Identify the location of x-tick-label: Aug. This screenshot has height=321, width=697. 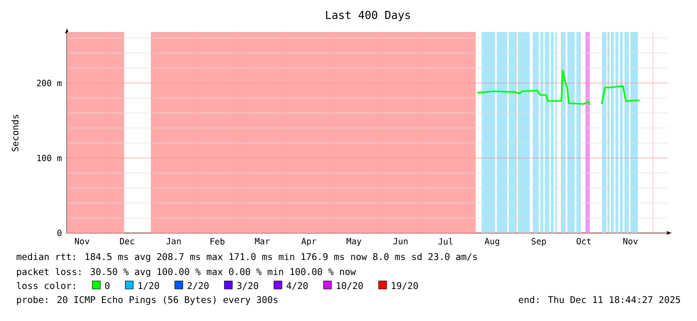
(492, 242).